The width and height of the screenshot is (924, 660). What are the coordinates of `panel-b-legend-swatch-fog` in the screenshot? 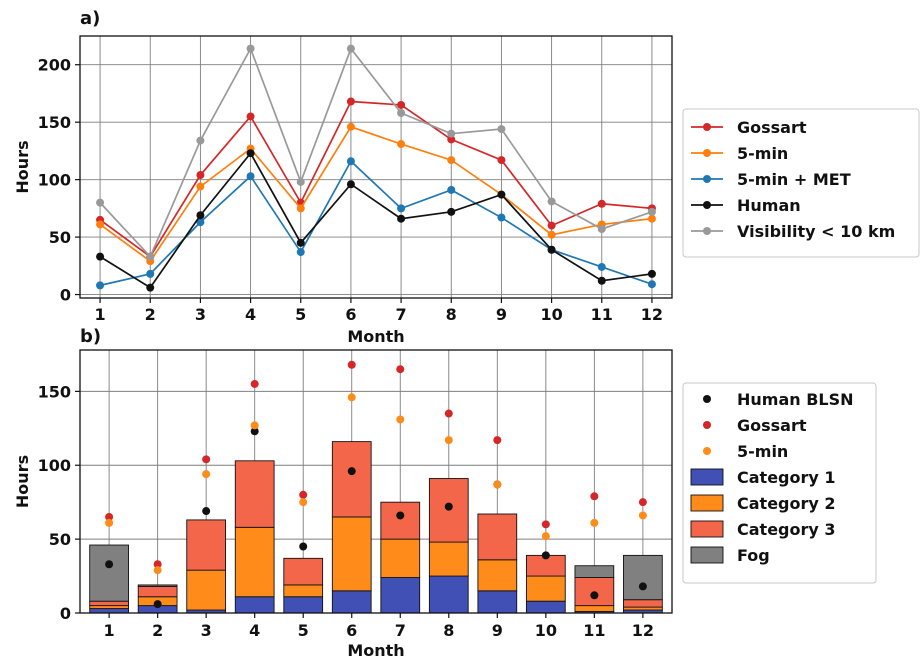 It's located at (707, 555).